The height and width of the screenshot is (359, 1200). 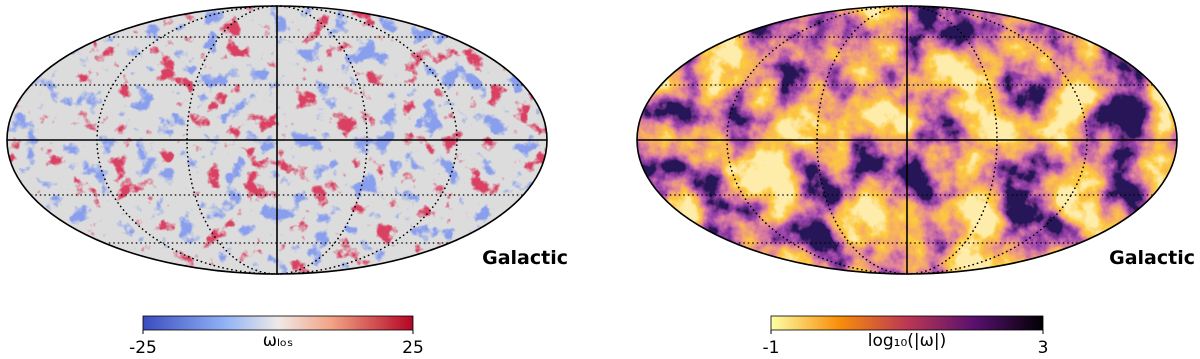 I want to click on colorbar-label: log₁₀(|ω|), so click(x=907, y=341).